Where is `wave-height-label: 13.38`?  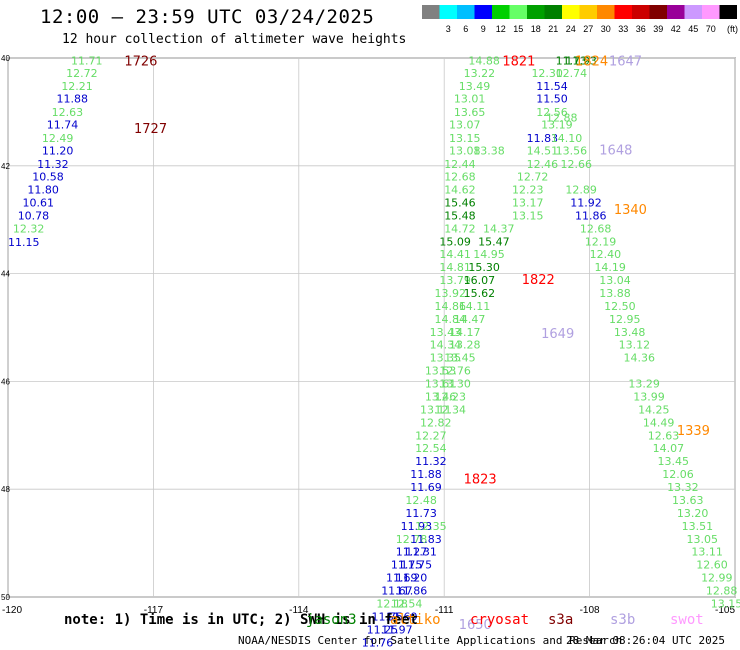 wave-height-label: 13.38 is located at coordinates (489, 151).